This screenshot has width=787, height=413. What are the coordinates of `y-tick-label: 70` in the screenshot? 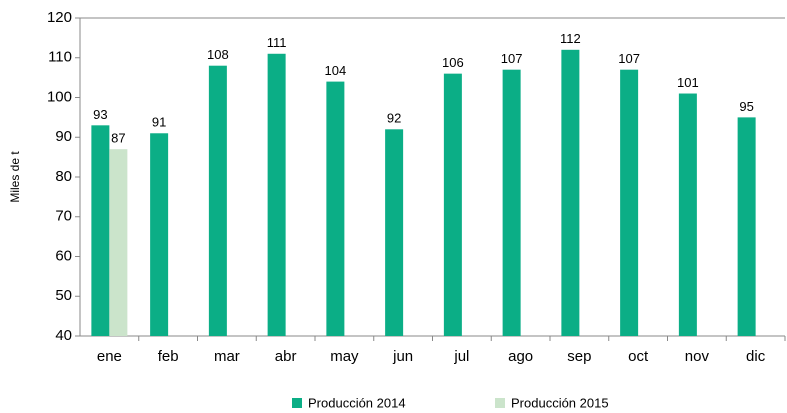 It's located at (63, 216).